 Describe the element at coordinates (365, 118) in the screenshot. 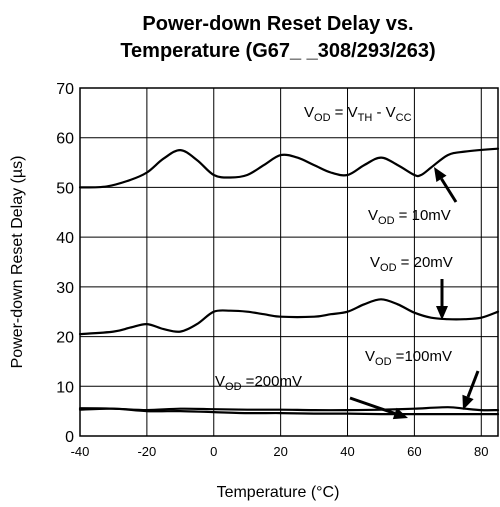

I see `formula-b-sub: TH` at that location.